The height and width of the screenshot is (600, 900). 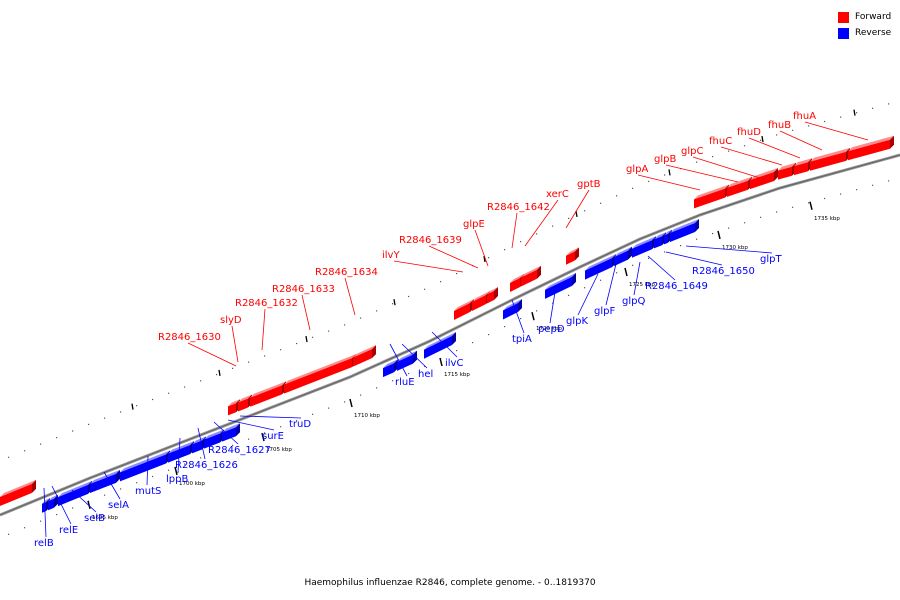 I want to click on label-reverse-r2846-1627: R2846_1627, so click(x=239, y=450).